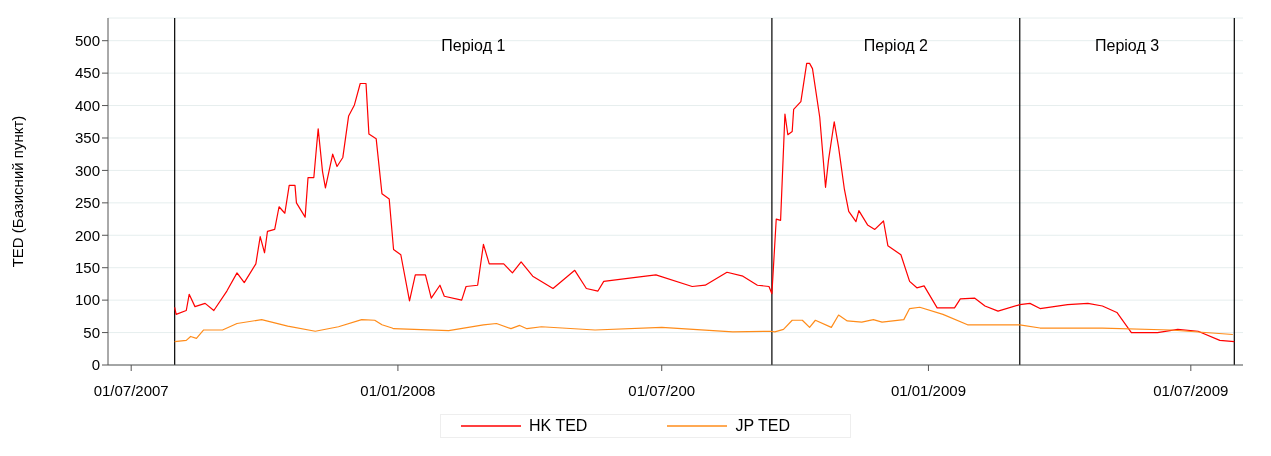 Image resolution: width=1271 pixels, height=456 pixels. Describe the element at coordinates (473, 46) in the screenshot. I see `annotation: Період 1` at that location.